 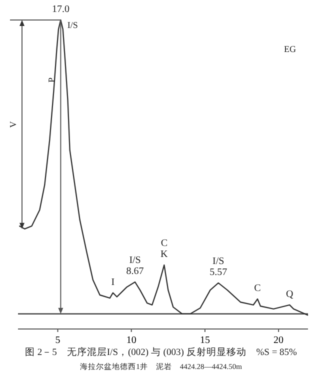 What do you see at coordinates (13, 124) in the screenshot?
I see `annotation: V` at bounding box center [13, 124].